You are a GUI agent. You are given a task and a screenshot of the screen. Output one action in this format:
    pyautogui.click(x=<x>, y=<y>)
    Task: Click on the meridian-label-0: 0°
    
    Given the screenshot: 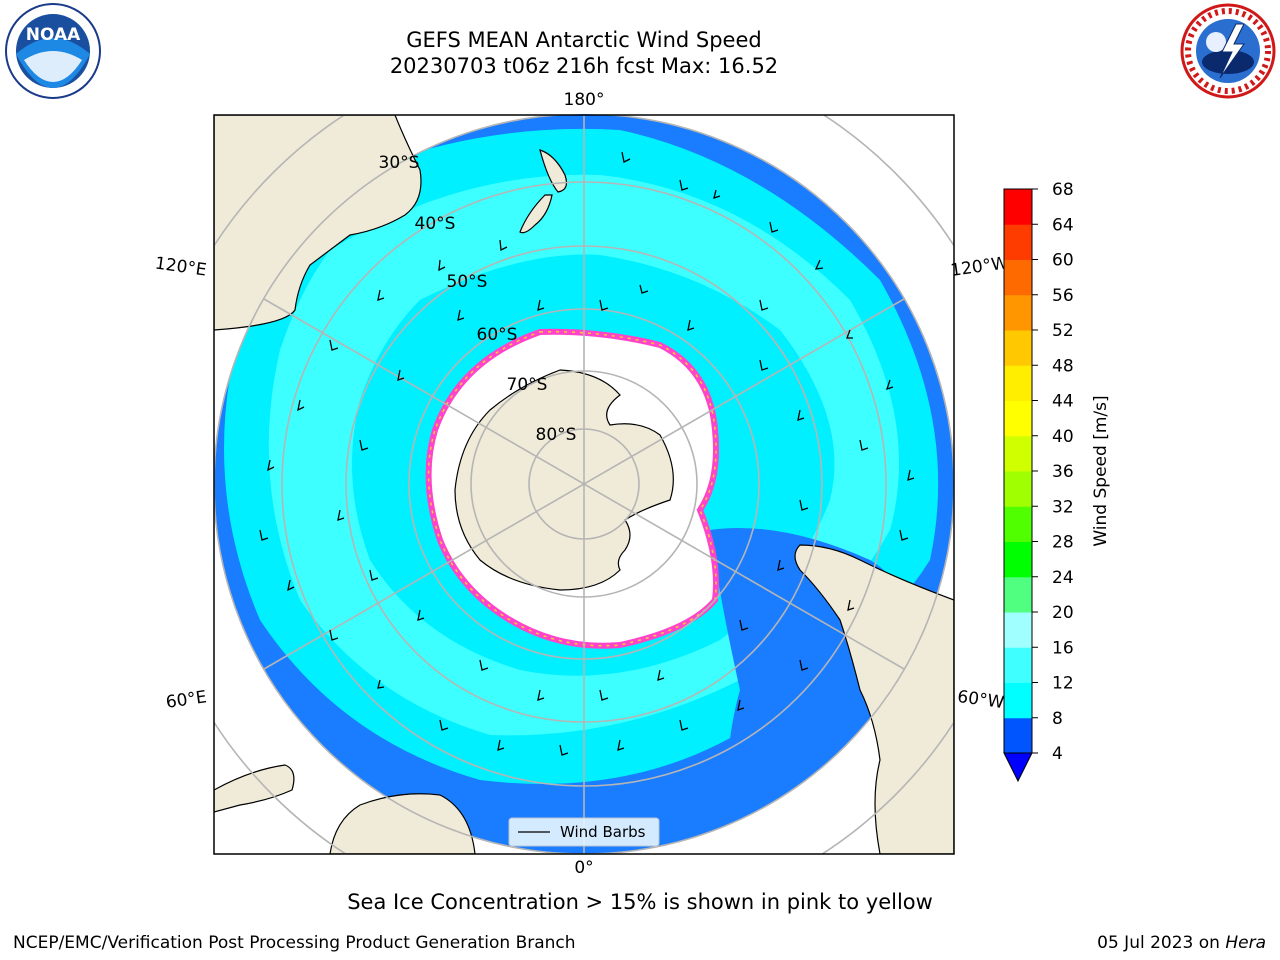 What is the action you would take?
    pyautogui.click(x=583, y=868)
    